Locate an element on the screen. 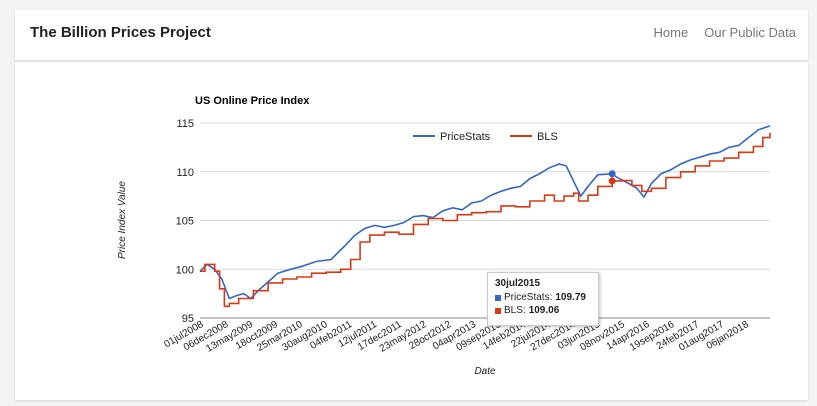  y-axis-title: Price Index Value is located at coordinates (122, 220).